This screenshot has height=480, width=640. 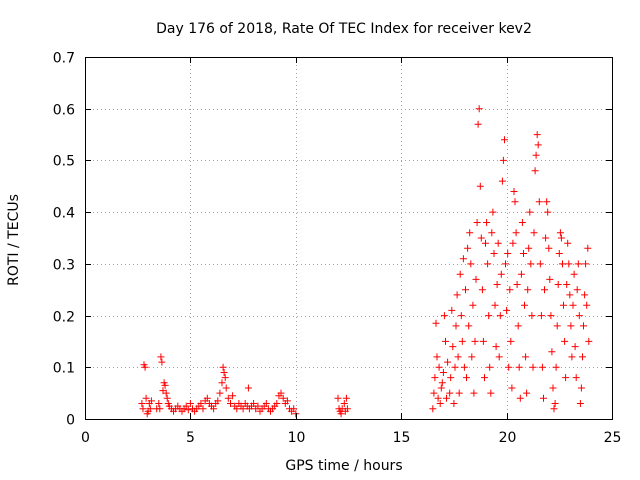 What do you see at coordinates (64, 162) in the screenshot?
I see `y-tick-label: 0.5` at bounding box center [64, 162].